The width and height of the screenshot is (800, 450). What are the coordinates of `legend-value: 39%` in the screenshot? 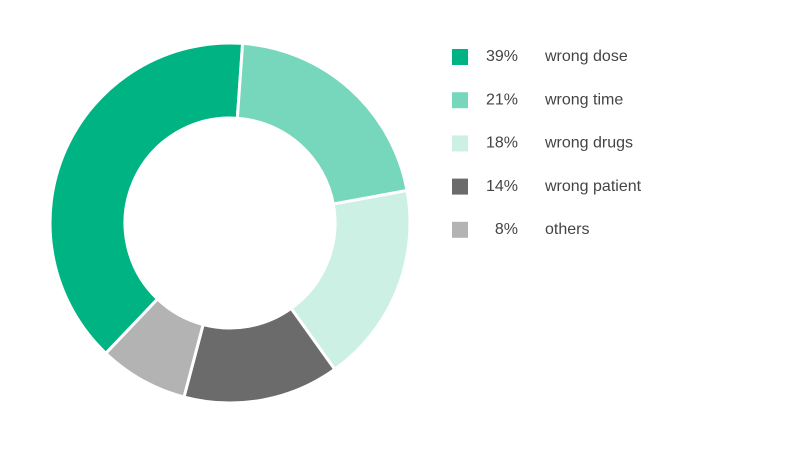 It's located at (502, 56).